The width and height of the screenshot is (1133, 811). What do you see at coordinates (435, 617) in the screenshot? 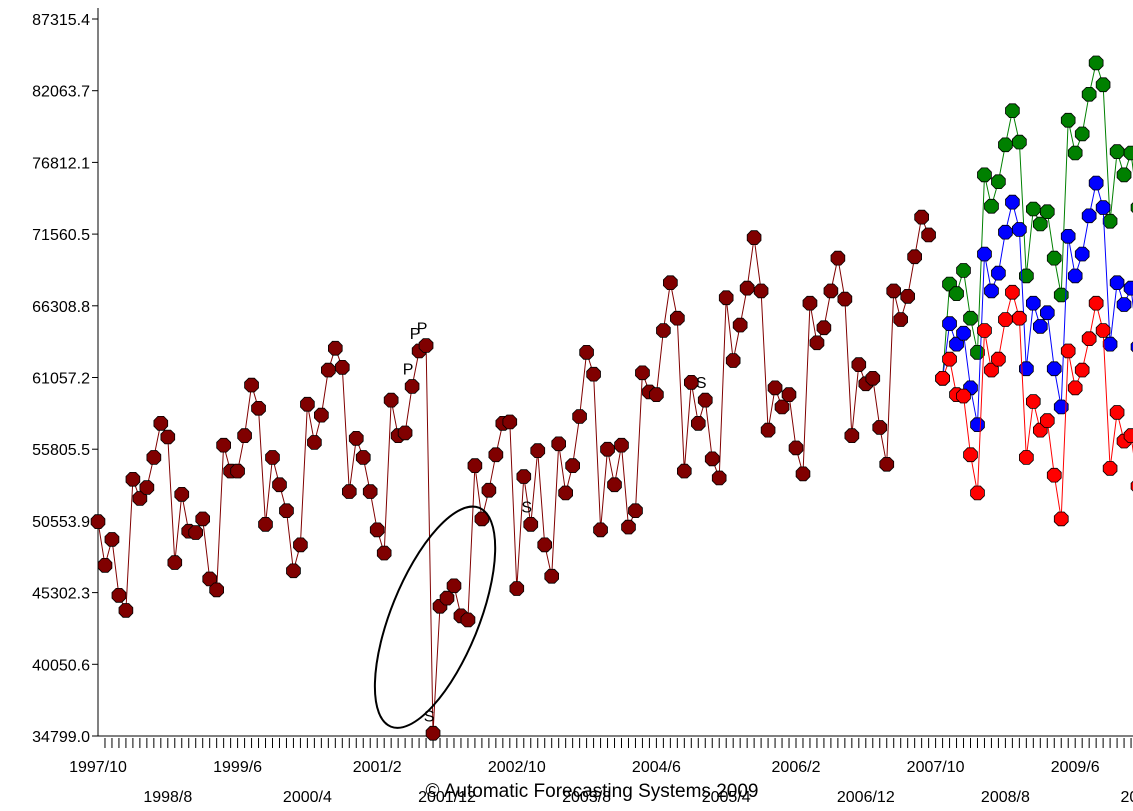
I see `highlight-ellipse` at bounding box center [435, 617].